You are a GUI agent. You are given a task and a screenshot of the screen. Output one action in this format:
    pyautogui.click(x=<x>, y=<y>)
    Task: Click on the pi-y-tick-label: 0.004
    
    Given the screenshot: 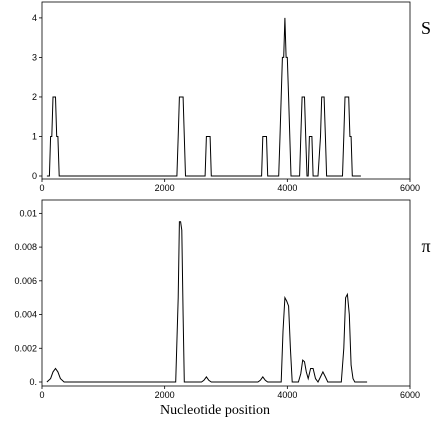 What is the action you would take?
    pyautogui.click(x=25, y=315)
    